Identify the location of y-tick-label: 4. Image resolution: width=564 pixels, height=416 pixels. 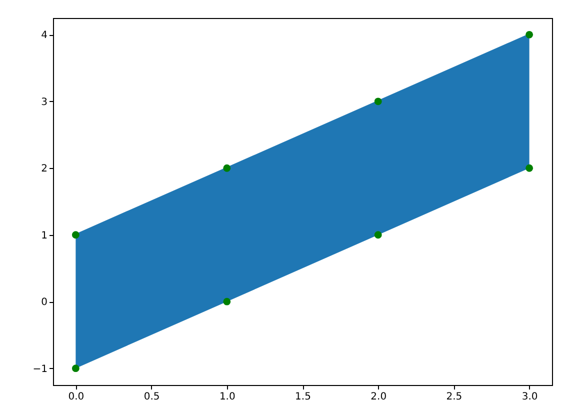
(44, 36).